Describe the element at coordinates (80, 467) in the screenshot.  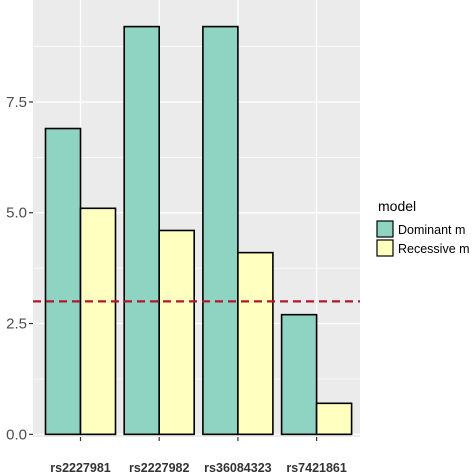
I see `x-tick-label: rs2227981` at that location.